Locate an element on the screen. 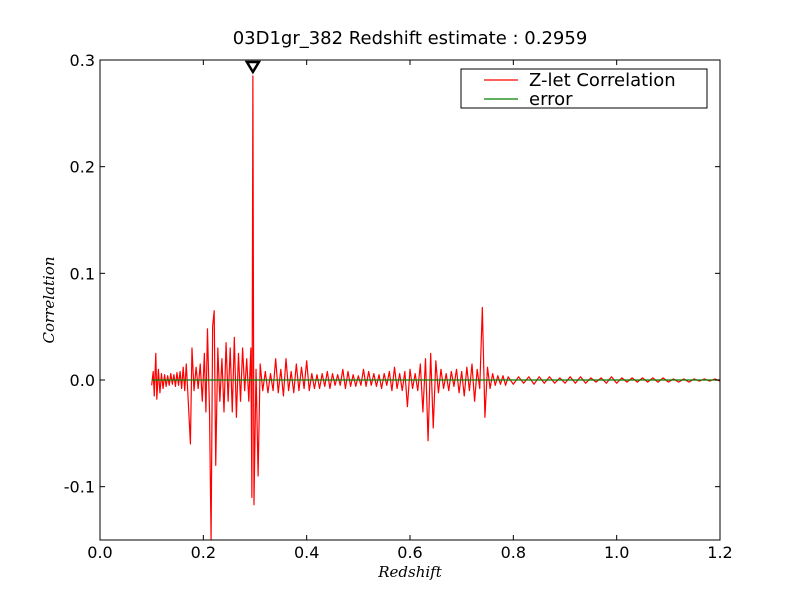 This screenshot has width=800, height=600. y-axis-label: Correlation is located at coordinates (49, 300).